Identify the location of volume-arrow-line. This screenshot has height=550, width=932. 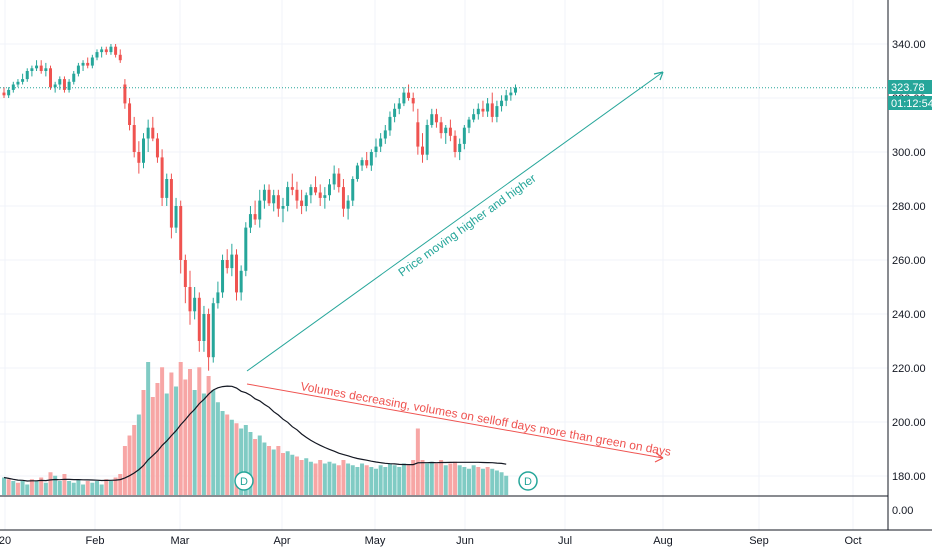
(455, 421).